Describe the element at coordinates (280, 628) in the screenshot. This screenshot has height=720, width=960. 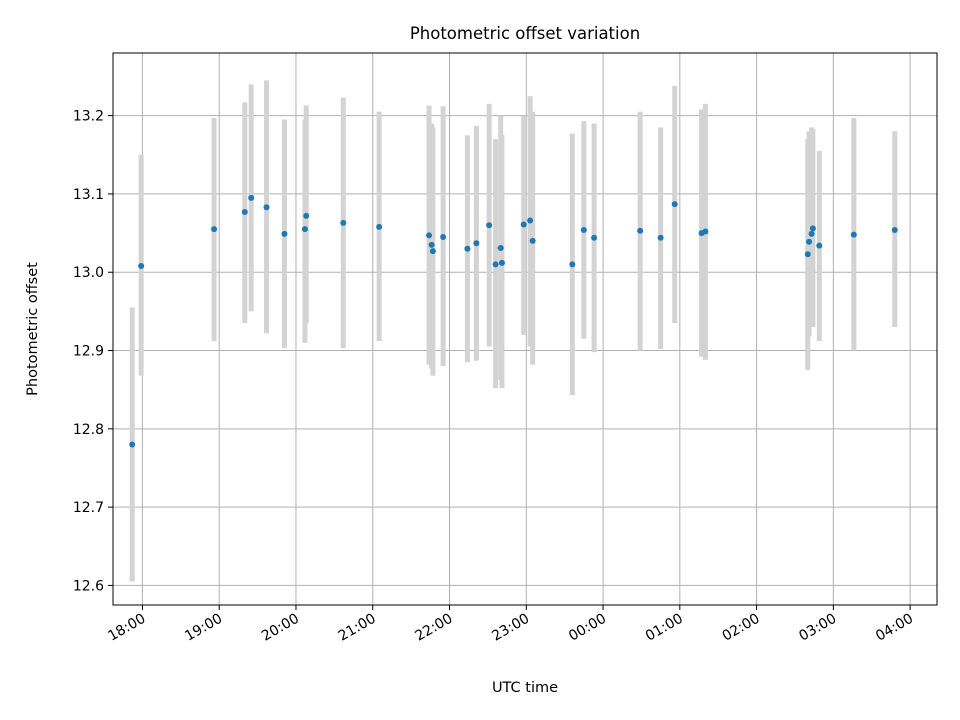
I see `x-tick-label: 20:00` at that location.